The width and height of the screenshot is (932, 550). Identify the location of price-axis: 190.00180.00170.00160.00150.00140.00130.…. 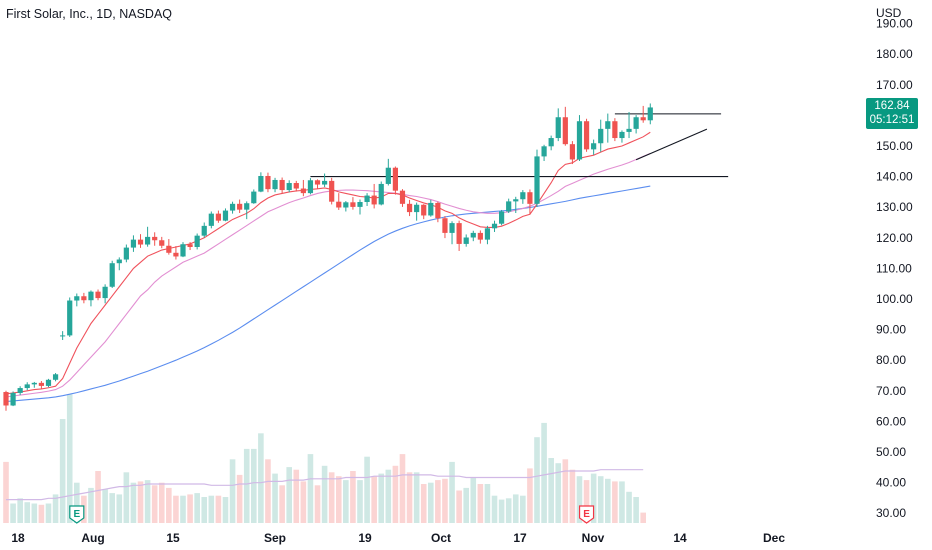
(894, 269).